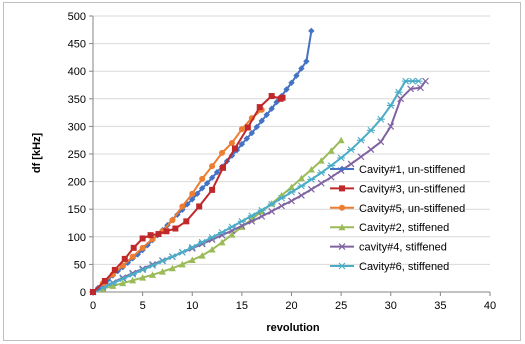 The image size is (525, 344). What do you see at coordinates (83, 293) in the screenshot?
I see `y-tick-label: 0` at bounding box center [83, 293].